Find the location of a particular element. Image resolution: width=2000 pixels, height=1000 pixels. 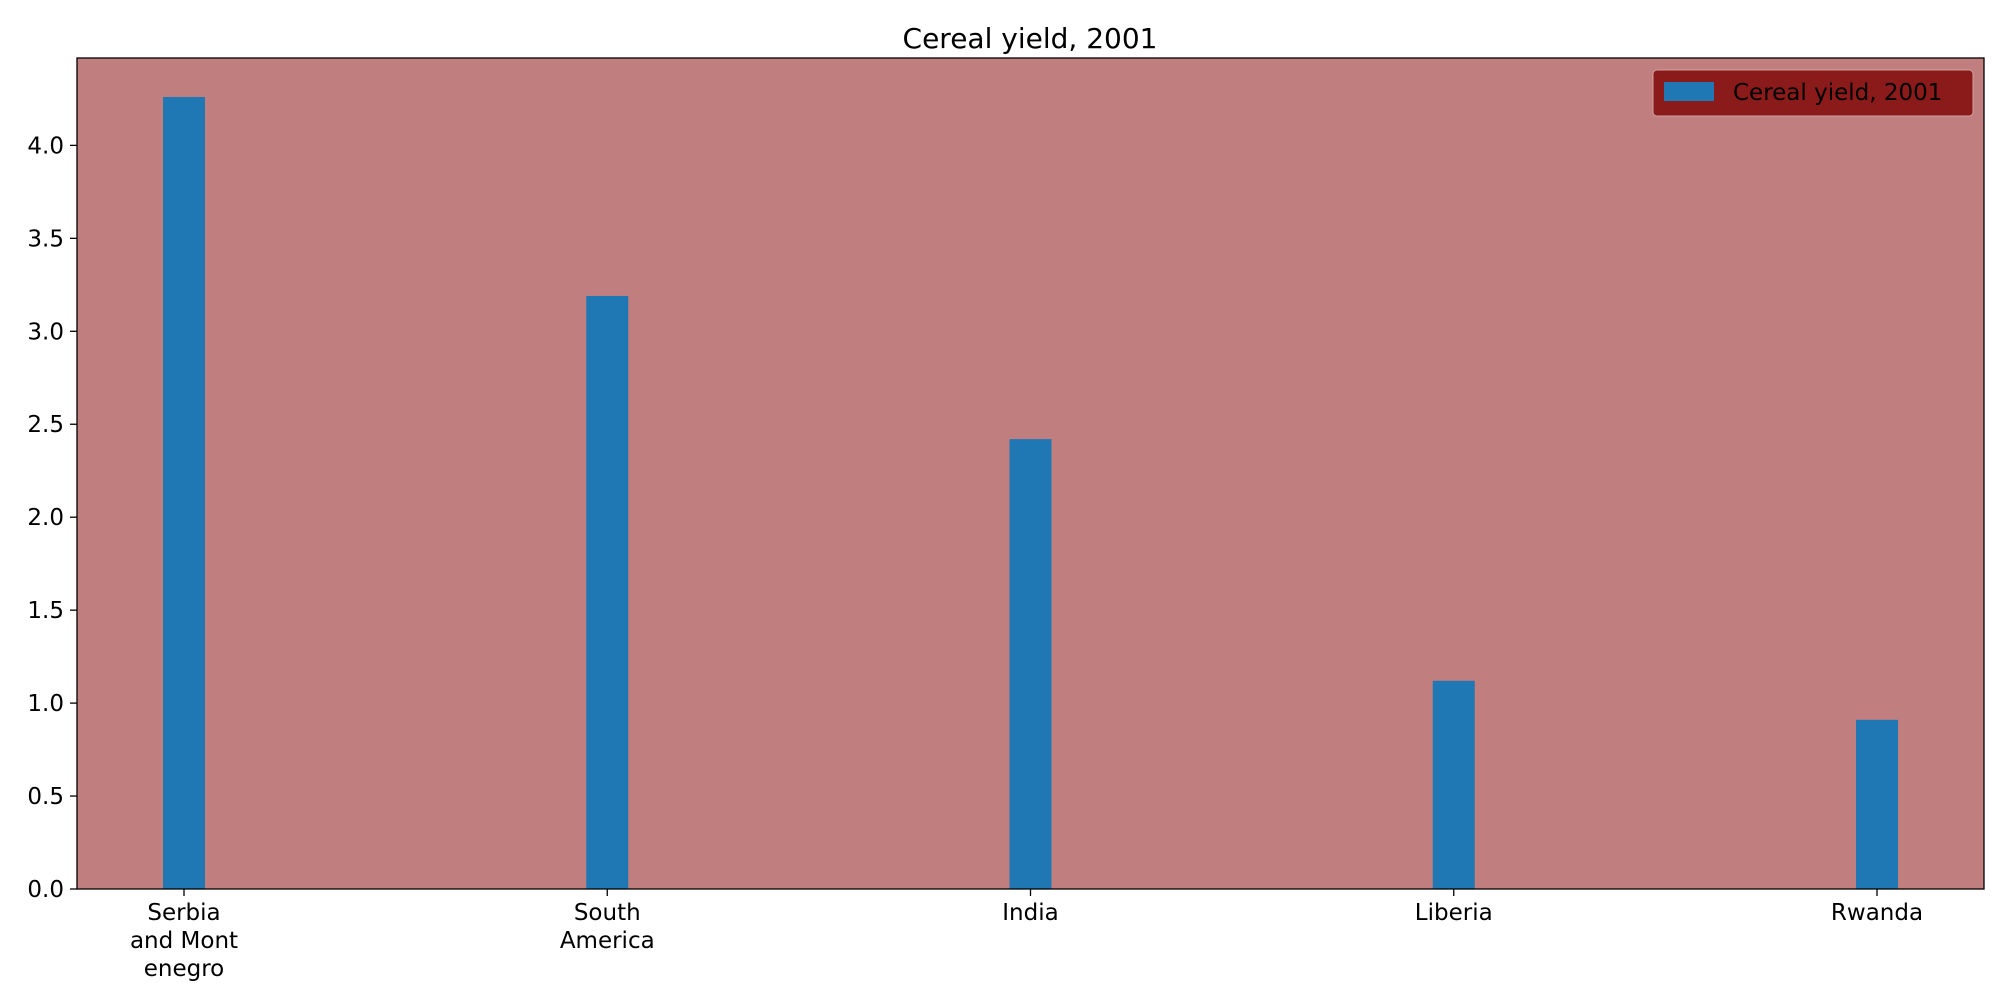

x-tick-label: Liberia is located at coordinates (1454, 913).